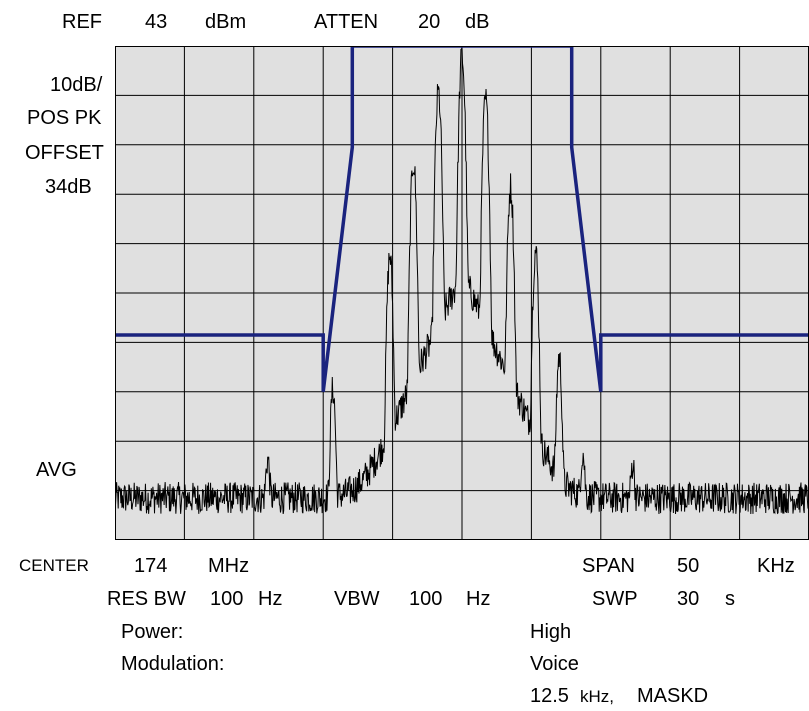 Image resolution: width=809 pixels, height=711 pixels. What do you see at coordinates (776, 566) in the screenshot?
I see `span-unit: KHz` at bounding box center [776, 566].